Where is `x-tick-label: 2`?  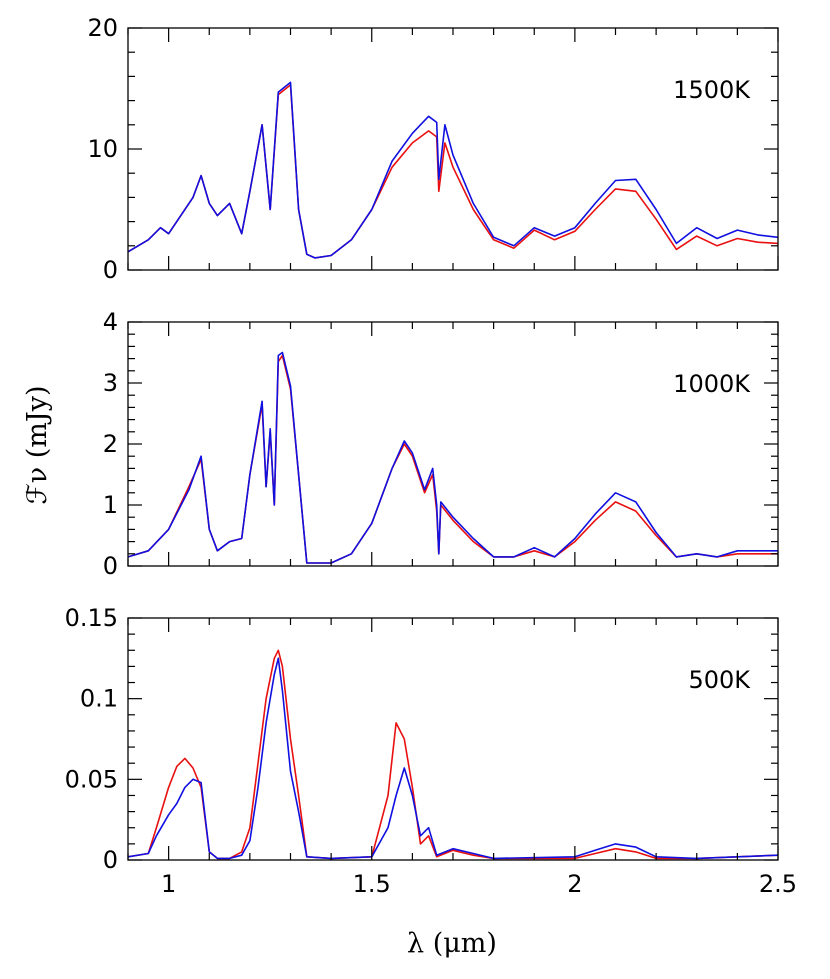
x-tick-label: 2 is located at coordinates (574, 884).